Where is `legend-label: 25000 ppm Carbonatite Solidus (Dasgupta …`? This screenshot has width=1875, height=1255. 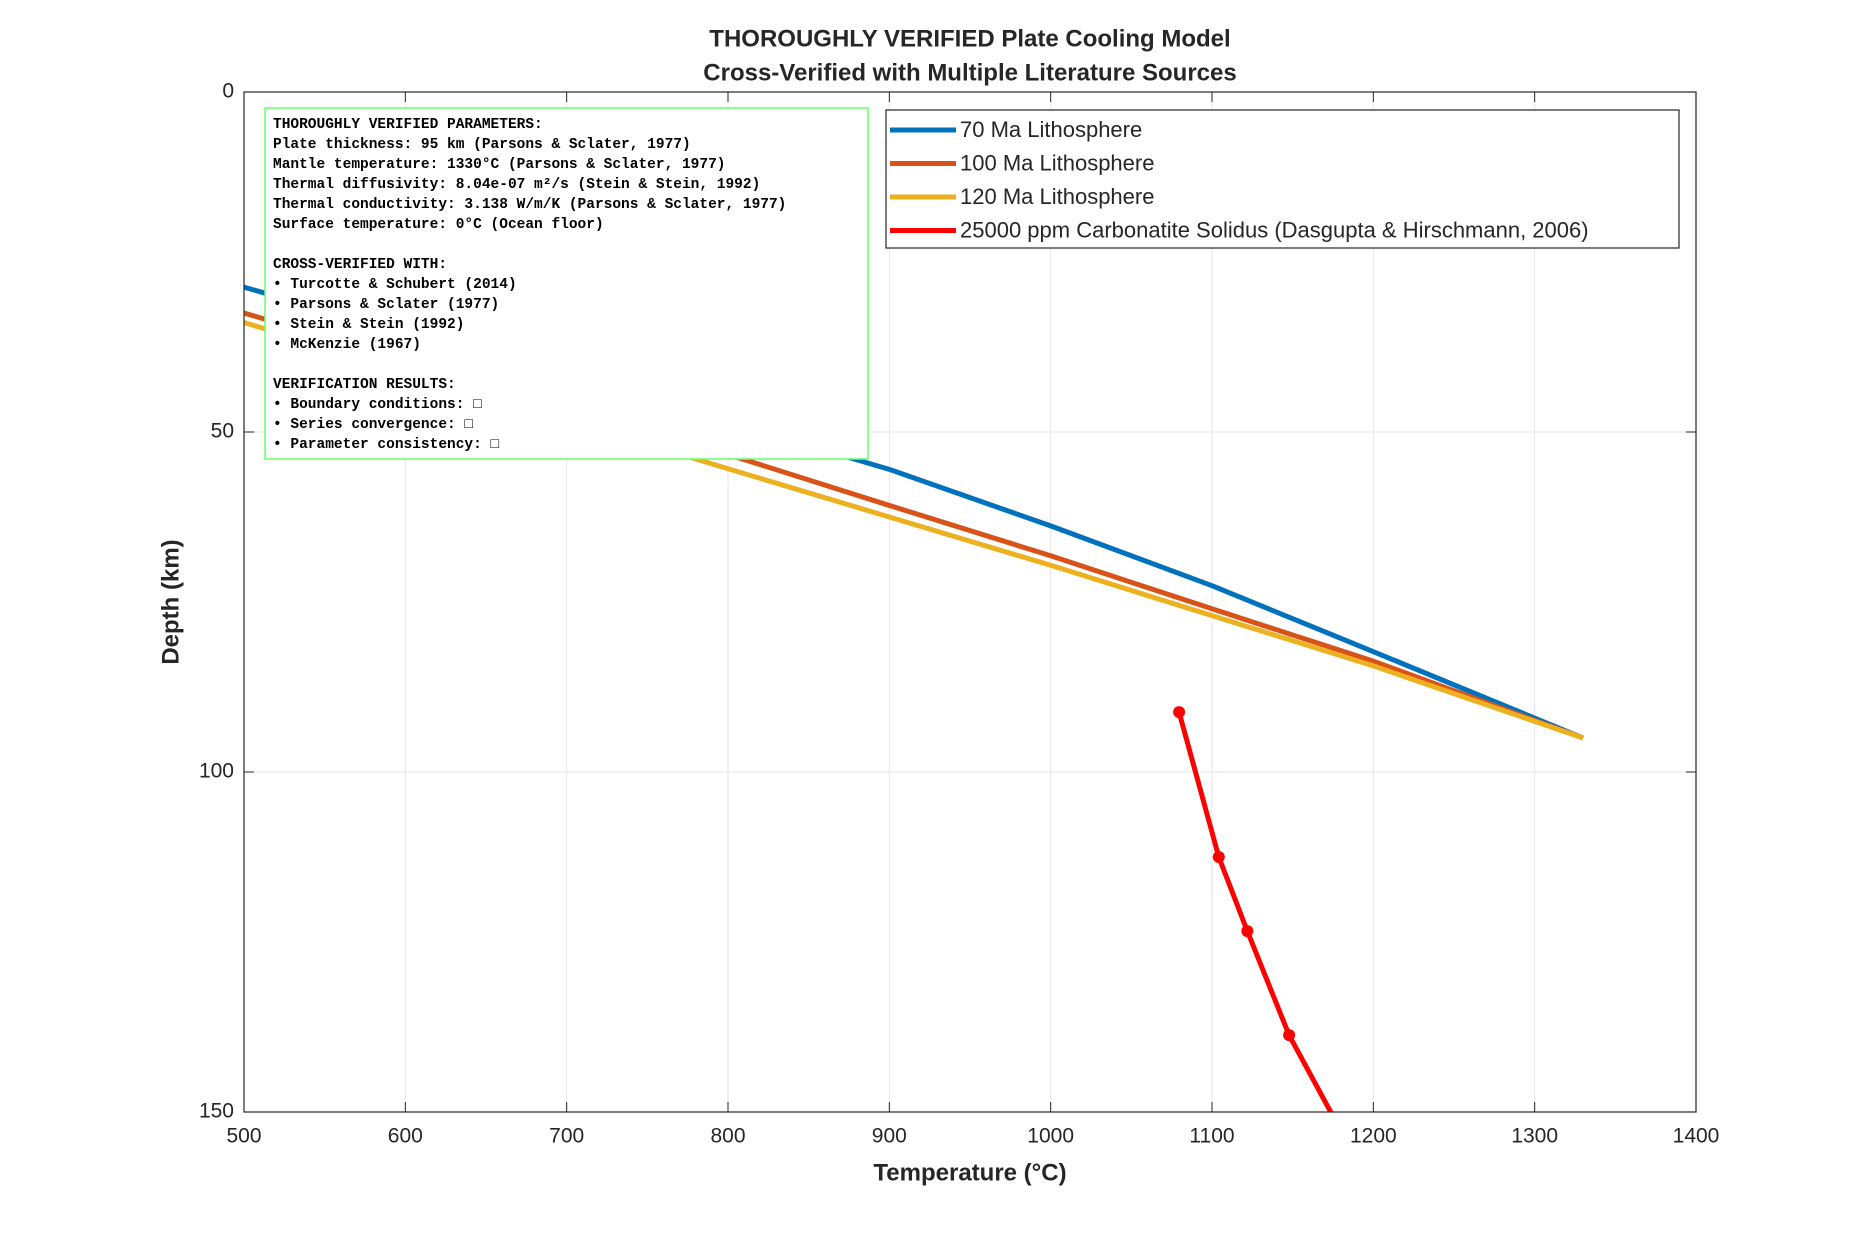 legend-label: 25000 ppm Carbonatite Solidus (Dasgupta … is located at coordinates (1274, 229).